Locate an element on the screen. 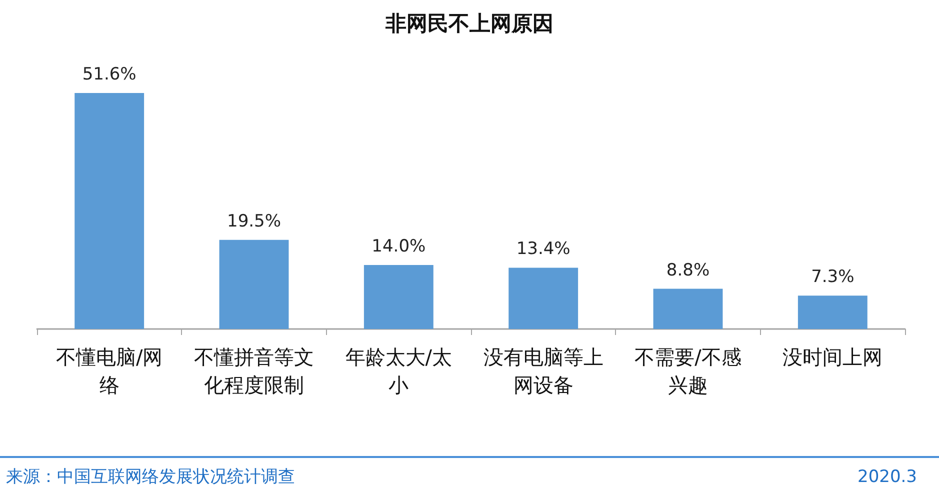 Image resolution: width=939 pixels, height=499 pixels. data-label: 13.4% is located at coordinates (543, 249).